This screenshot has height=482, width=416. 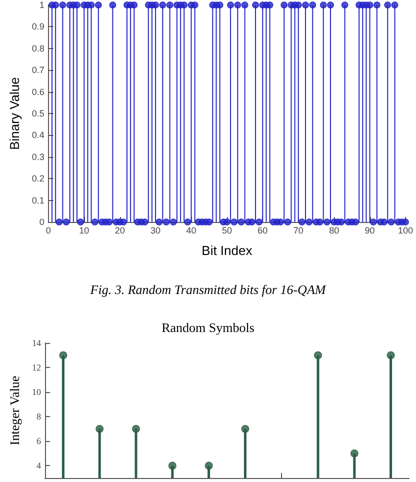 What do you see at coordinates (38, 157) in the screenshot?
I see `y-tick-label: 0.3` at bounding box center [38, 157].